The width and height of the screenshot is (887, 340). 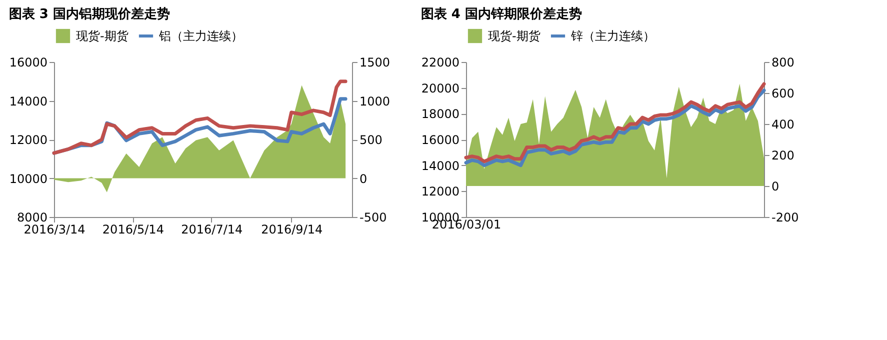 I want to click on y2-tick-label: 800, so click(x=783, y=63).